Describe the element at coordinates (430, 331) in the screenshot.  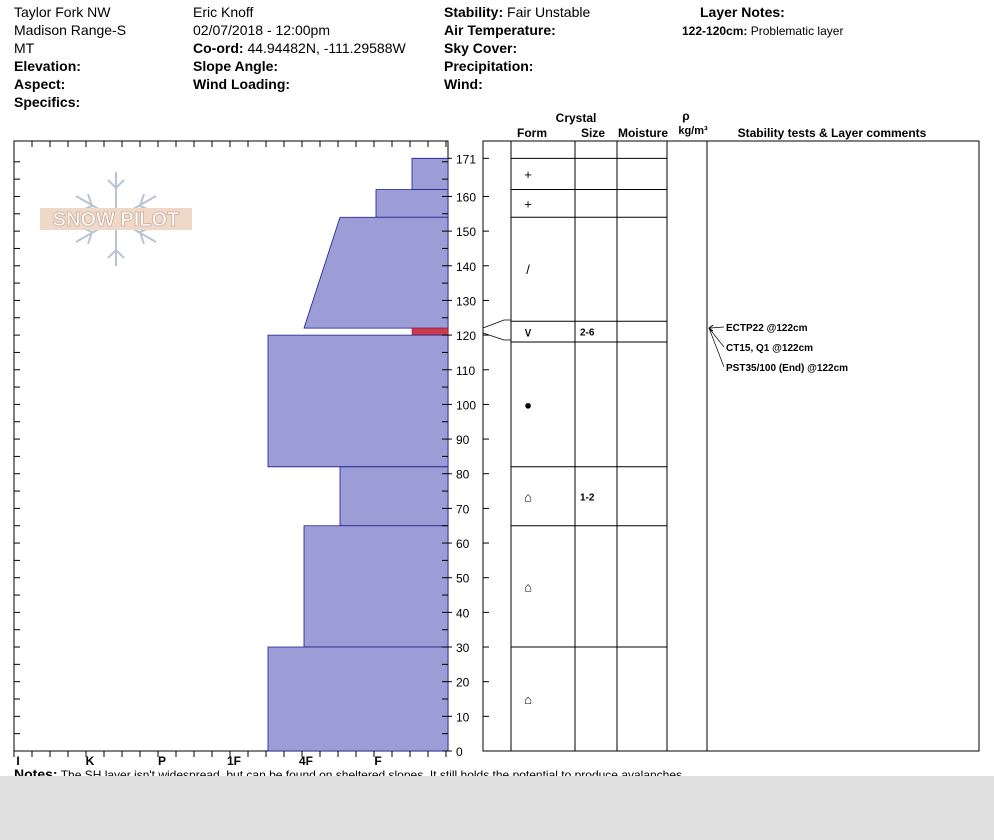
I see `hardness-layer-highlight` at that location.